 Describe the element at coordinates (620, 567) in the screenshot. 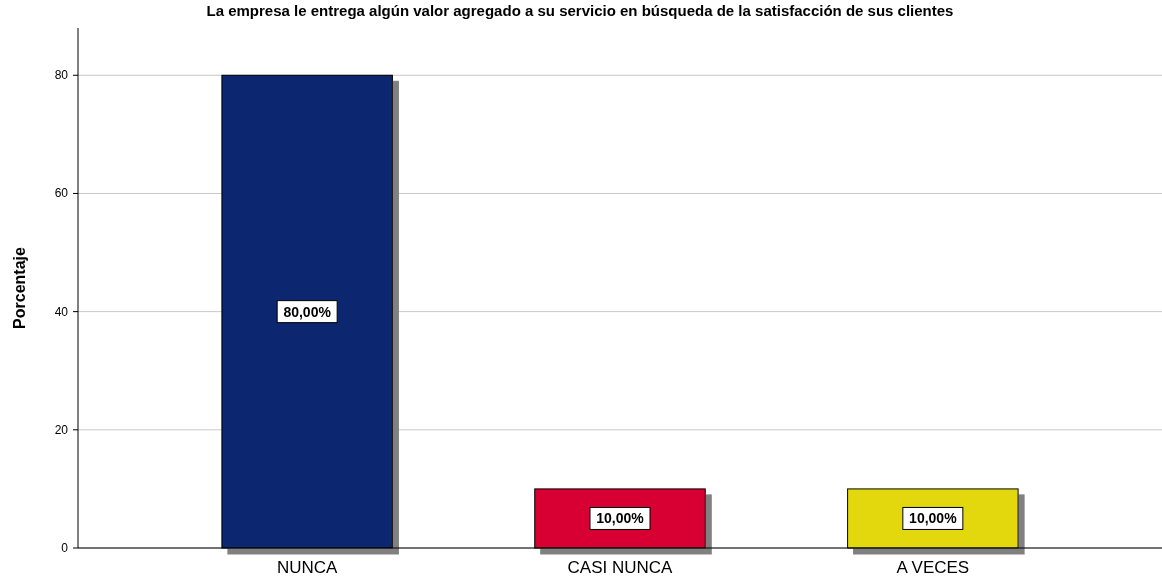

I see `x-tick-label: CASI NUNCA` at that location.